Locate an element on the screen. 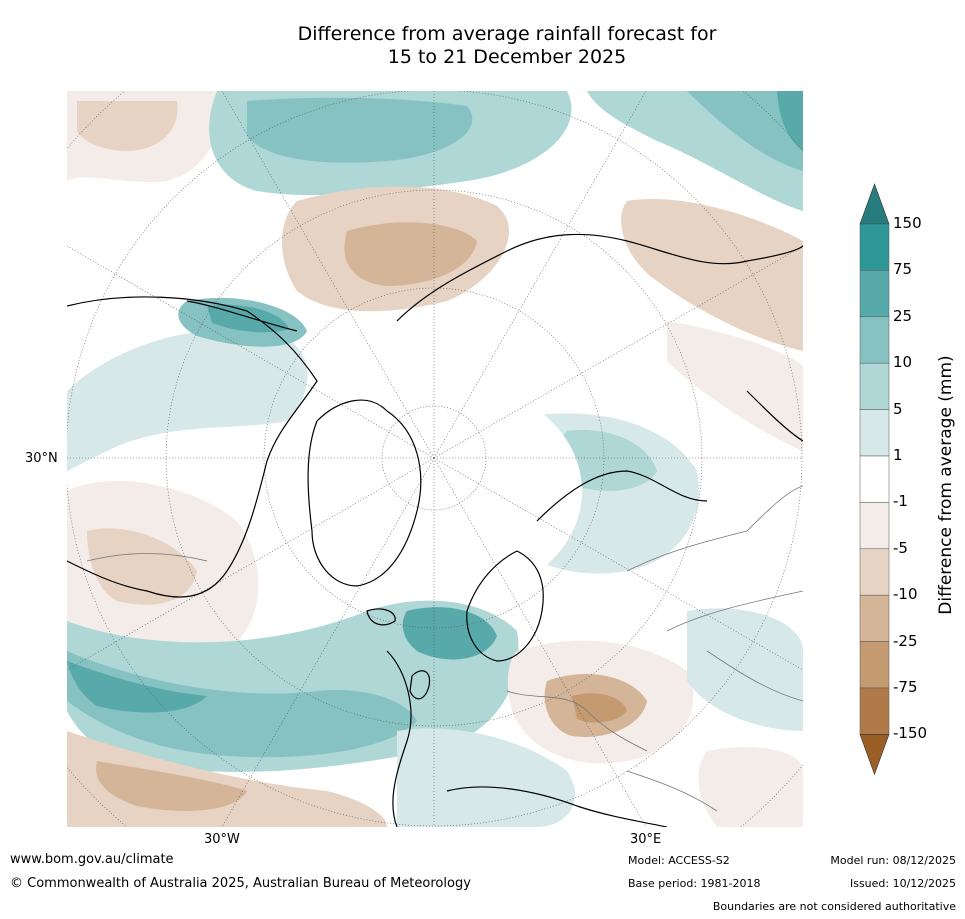  greenland-neutral is located at coordinates (407, 551).